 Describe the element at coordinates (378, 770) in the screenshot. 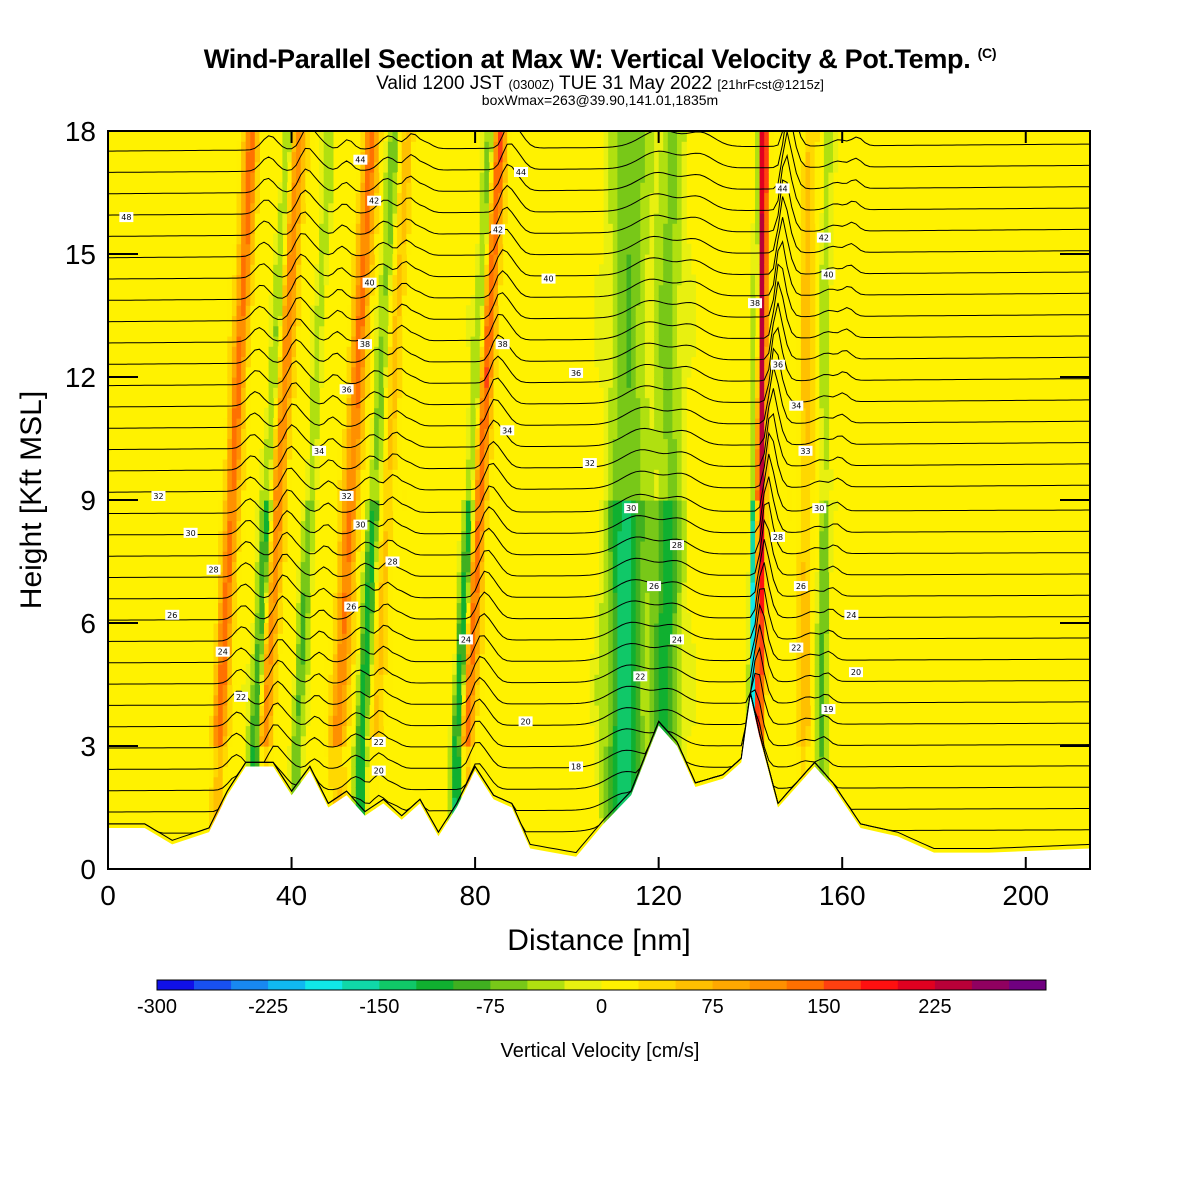

I see `theta-label: 20` at that location.